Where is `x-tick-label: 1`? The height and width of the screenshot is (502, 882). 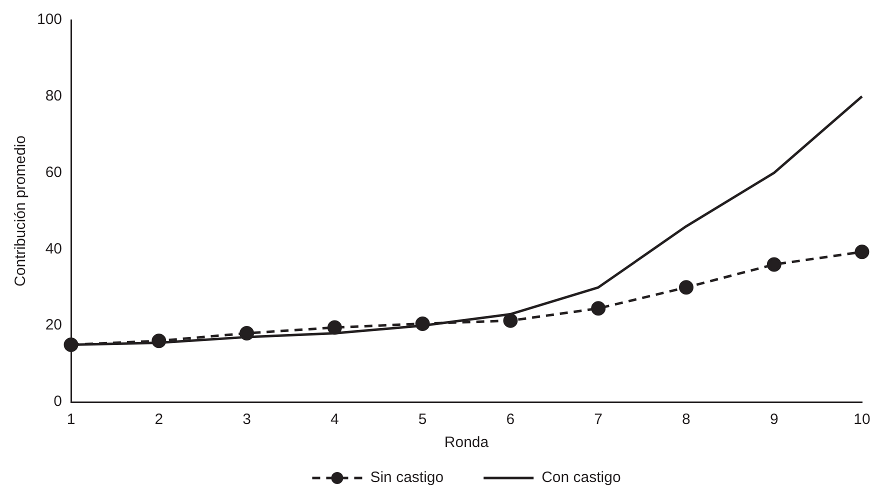 x-tick-label: 1 is located at coordinates (71, 419).